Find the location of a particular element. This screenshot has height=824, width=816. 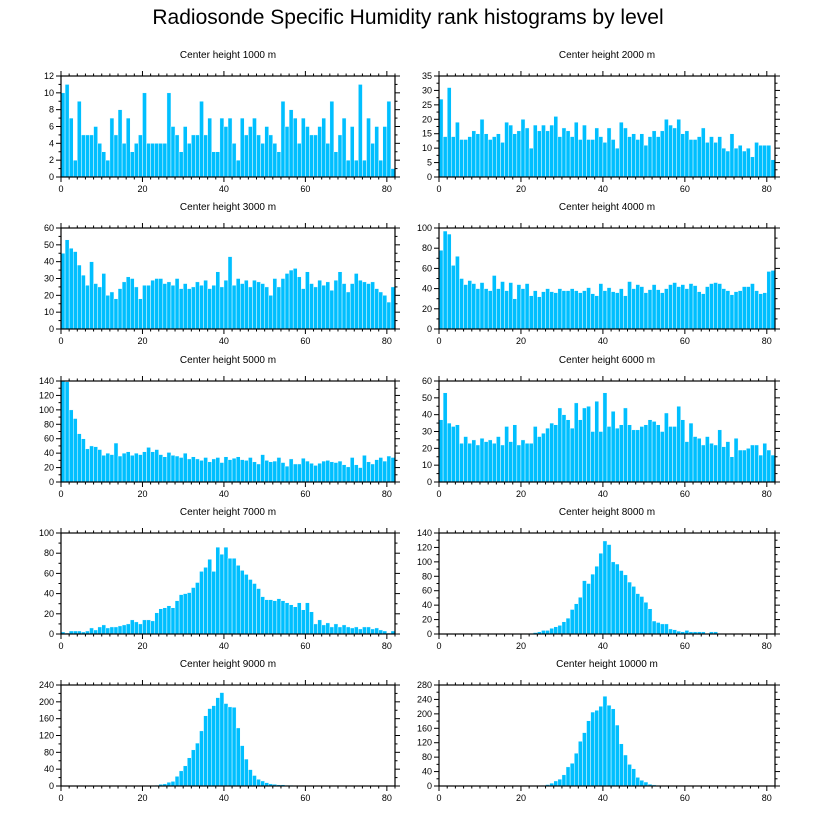

y-tick-label: 20 is located at coordinates (49, 468).